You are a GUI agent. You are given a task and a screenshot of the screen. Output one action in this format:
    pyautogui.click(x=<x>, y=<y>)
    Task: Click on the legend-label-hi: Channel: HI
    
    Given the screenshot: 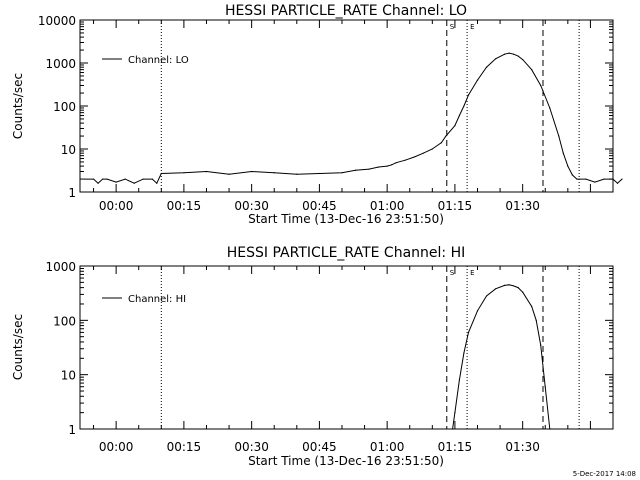 What is the action you would take?
    pyautogui.click(x=157, y=299)
    